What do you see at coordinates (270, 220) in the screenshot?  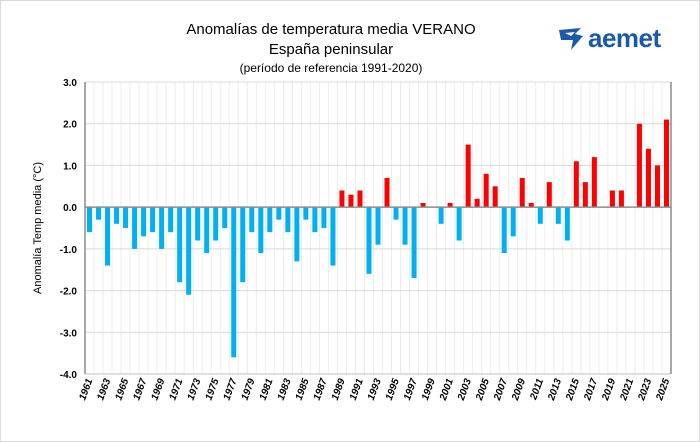 I see `bar-1981` at bounding box center [270, 220].